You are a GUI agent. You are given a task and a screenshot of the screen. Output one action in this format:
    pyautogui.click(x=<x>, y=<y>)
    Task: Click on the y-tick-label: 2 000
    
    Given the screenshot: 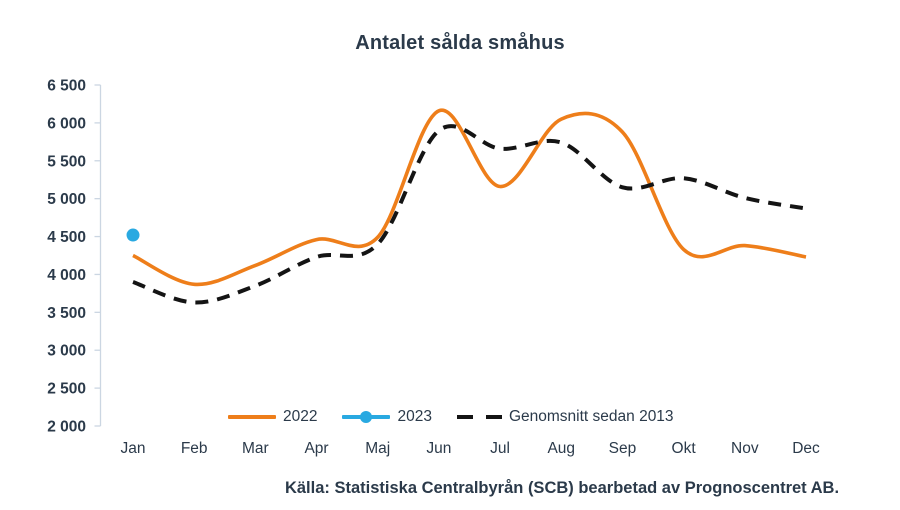 What is the action you would take?
    pyautogui.click(x=66, y=427)
    